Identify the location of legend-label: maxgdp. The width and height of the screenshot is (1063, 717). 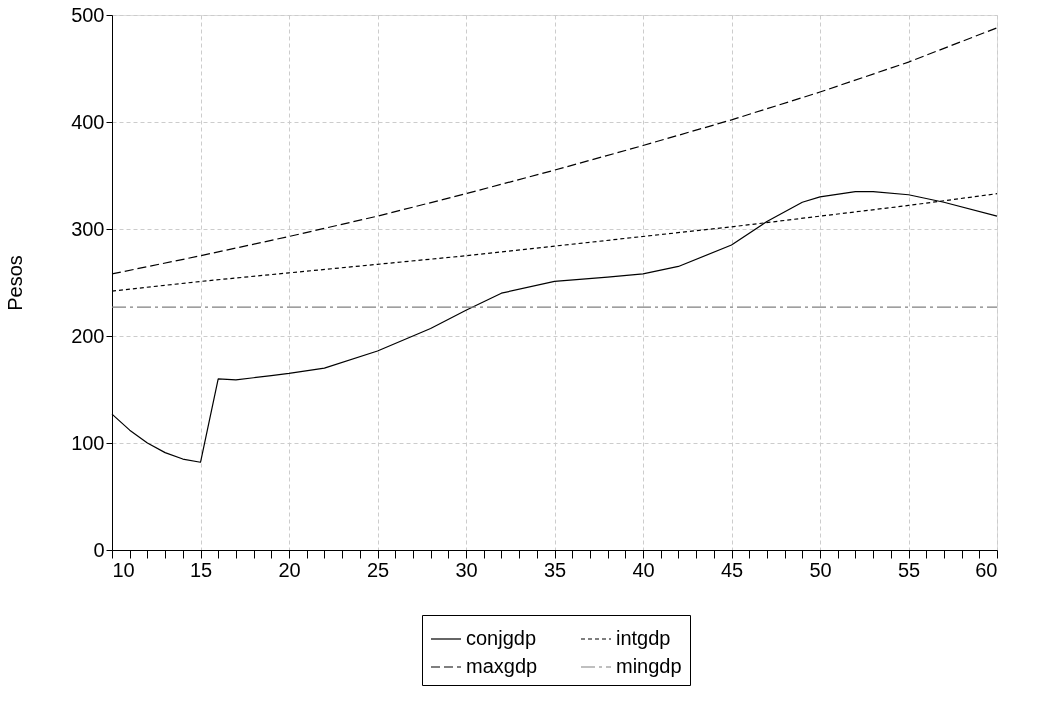
(502, 666).